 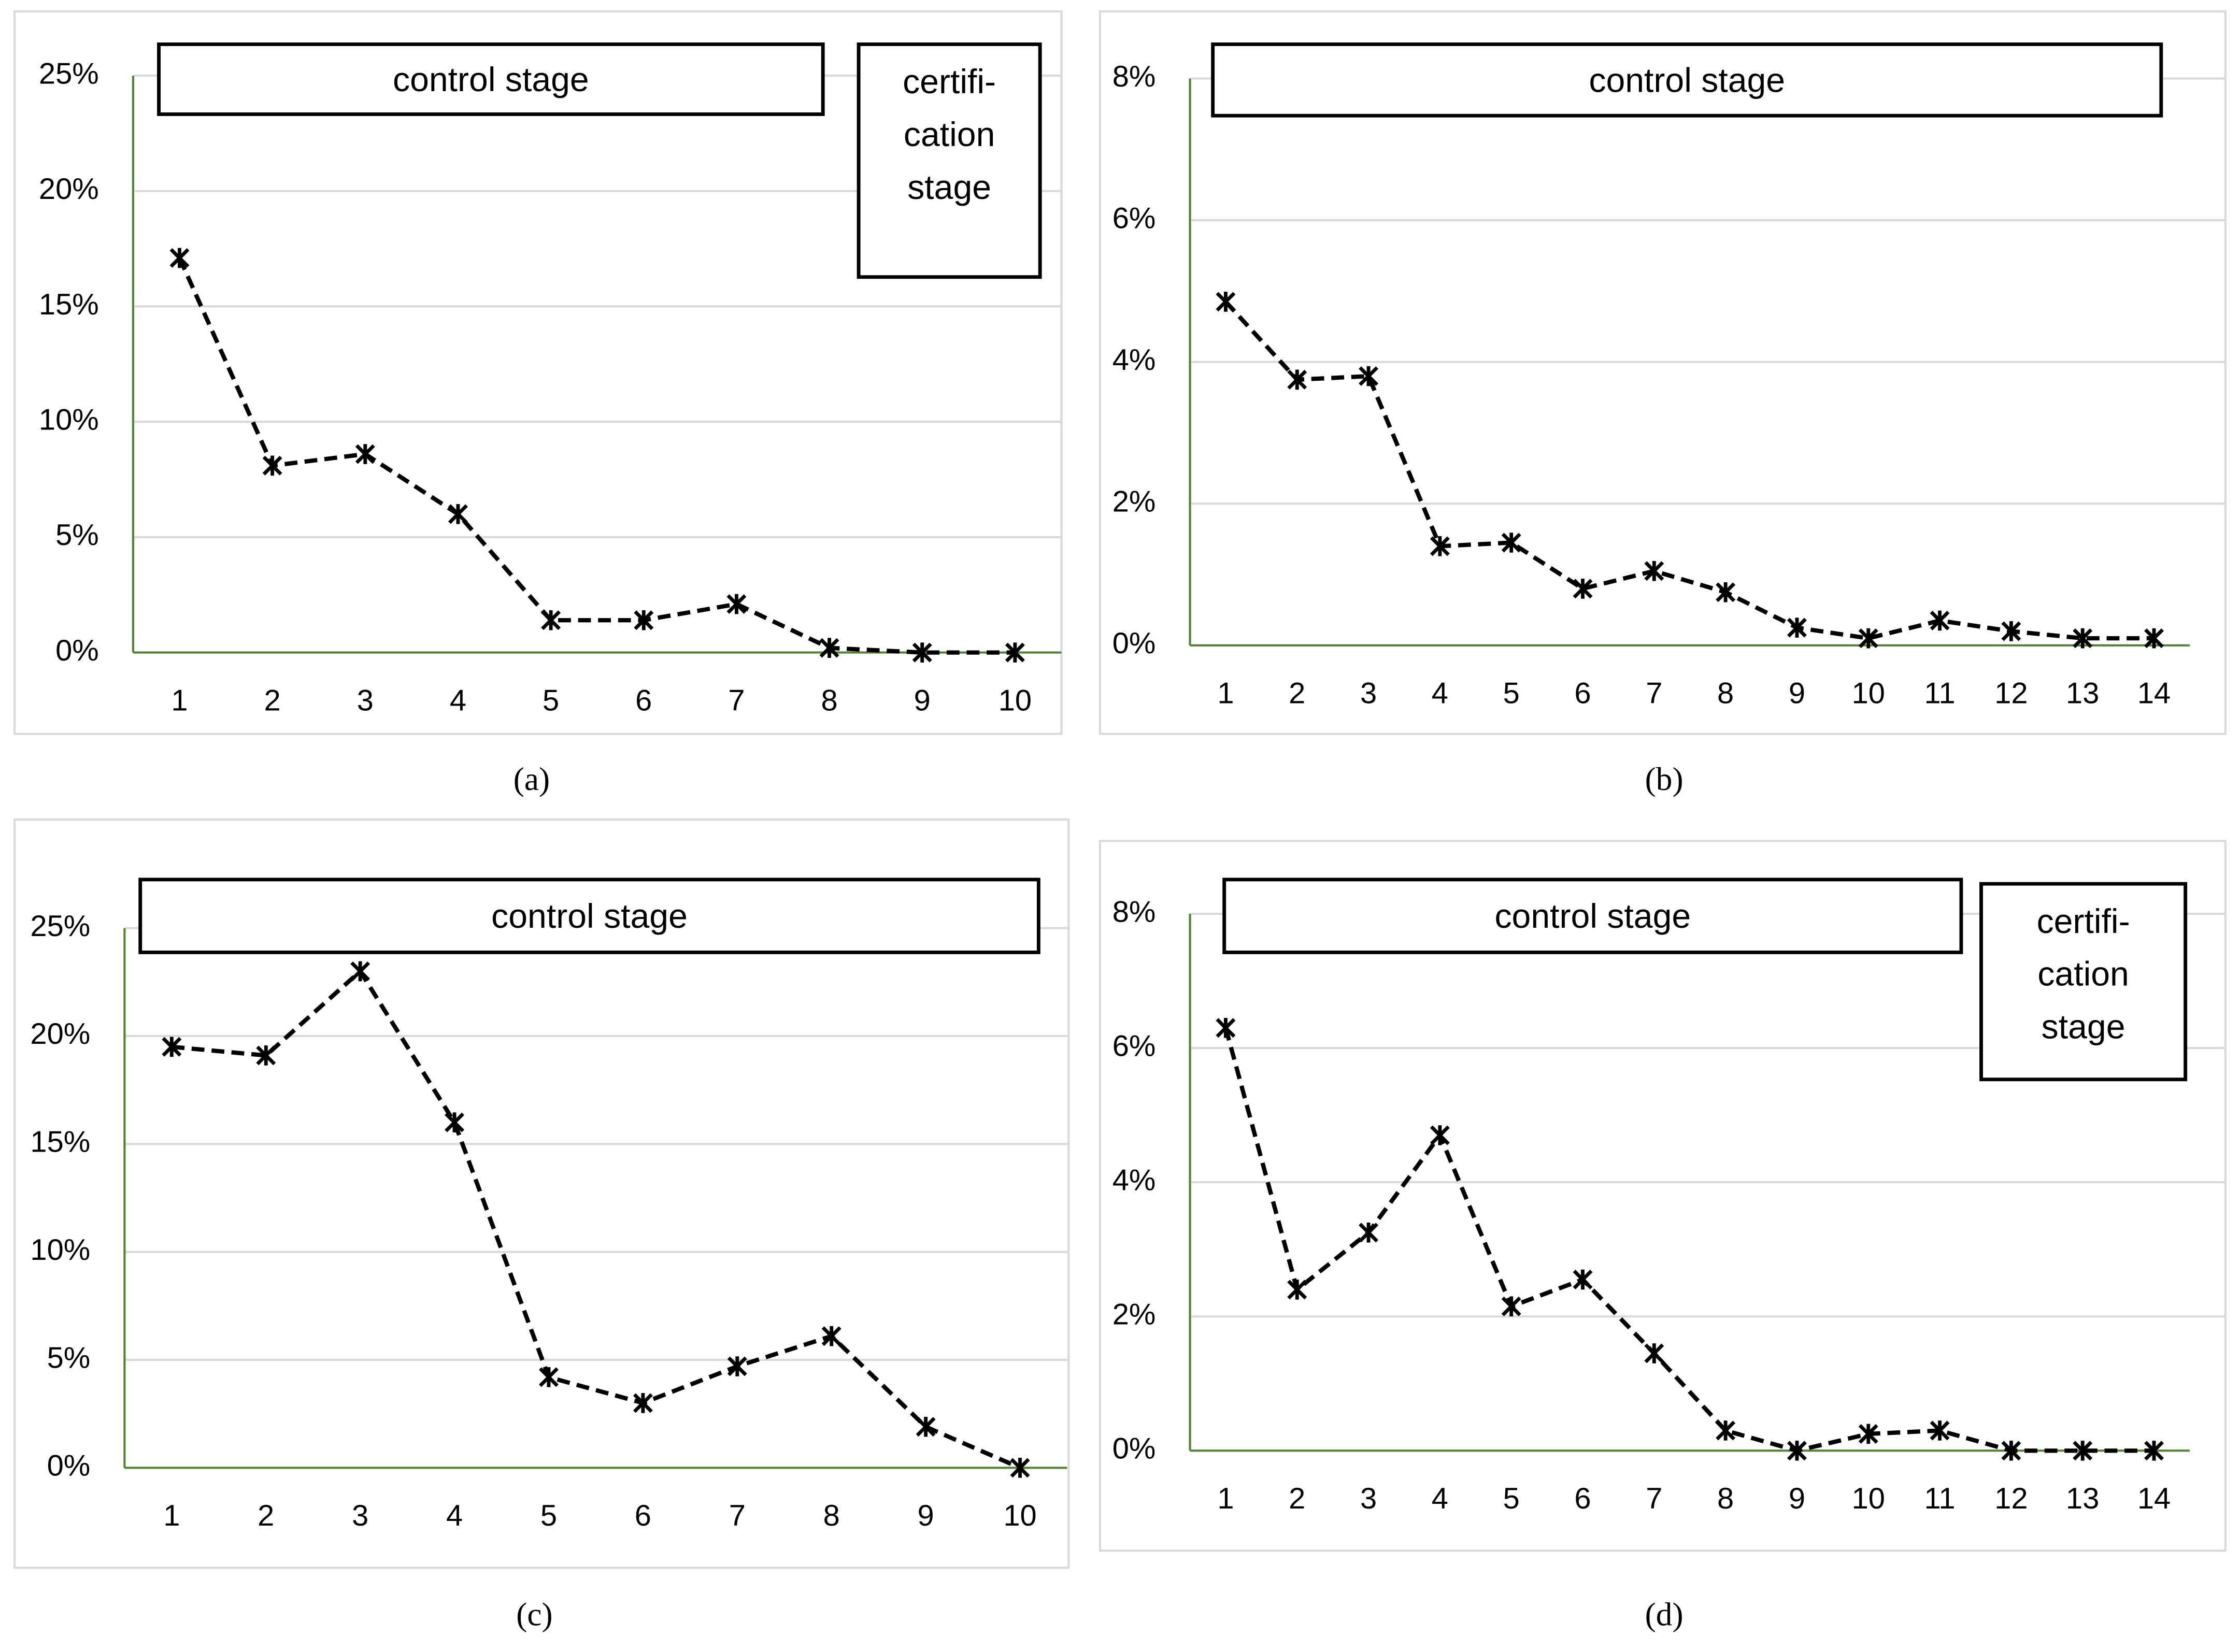 I want to click on panel-caption: (c), so click(x=534, y=1614).